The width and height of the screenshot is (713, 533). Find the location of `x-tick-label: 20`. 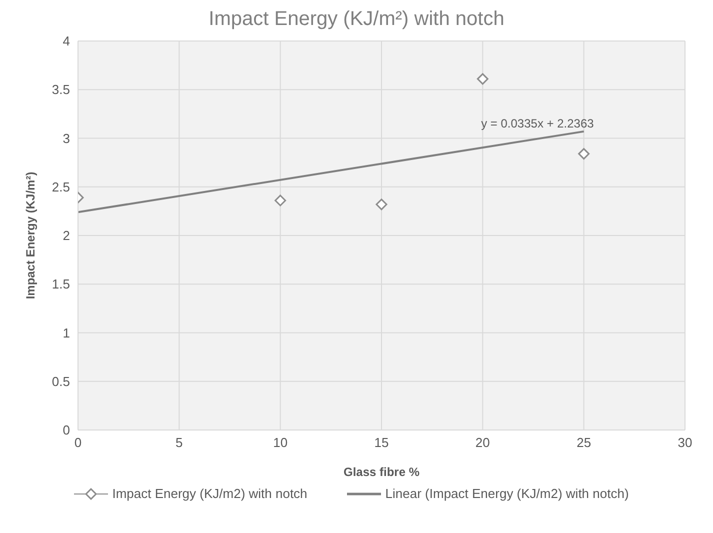

x-tick-label: 20 is located at coordinates (482, 442).